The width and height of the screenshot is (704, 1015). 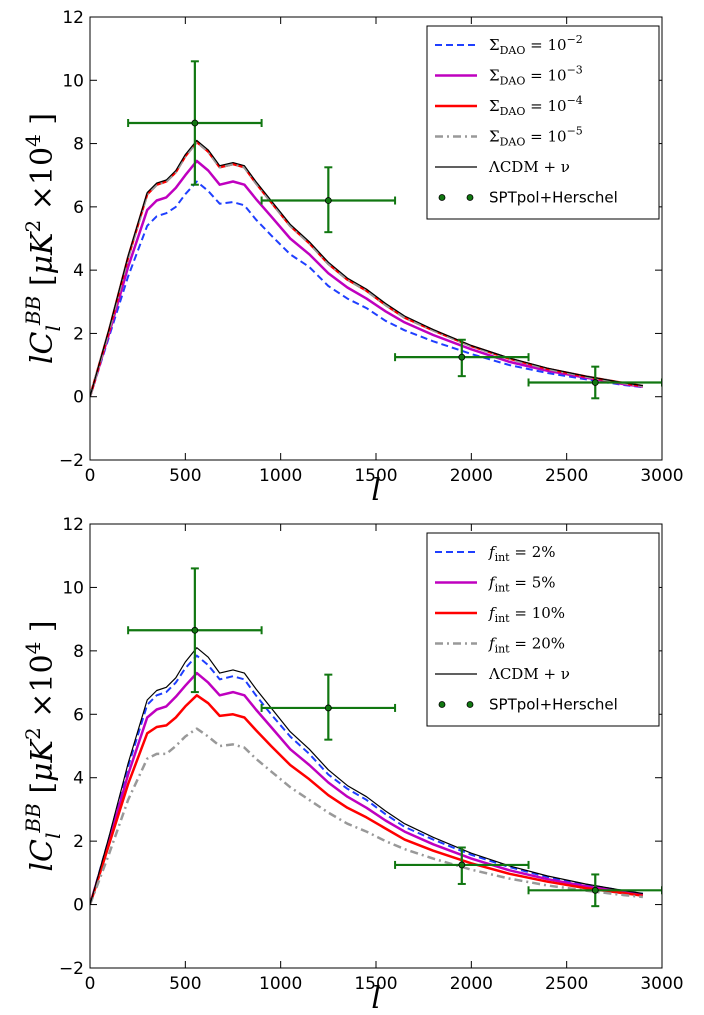 I want to click on legend-label-5: ΛCDM + ν, so click(x=529, y=167).